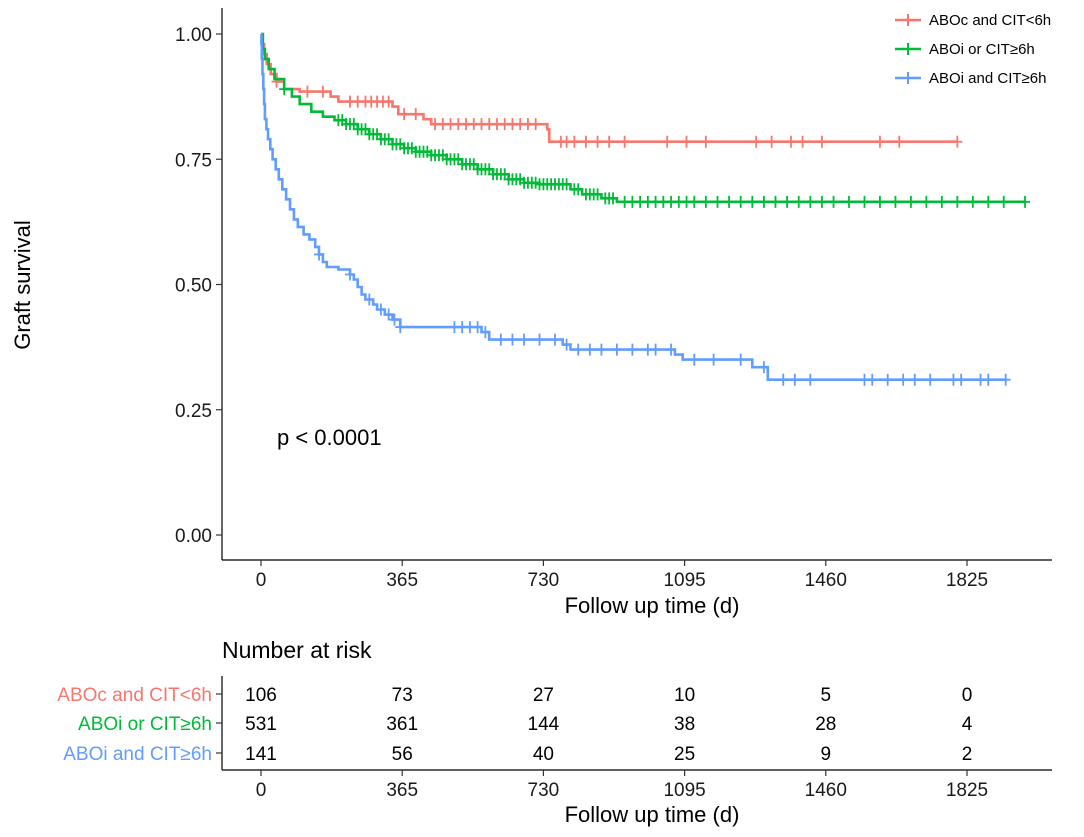  What do you see at coordinates (544, 724) in the screenshot?
I see `risk-cell: 144` at bounding box center [544, 724].